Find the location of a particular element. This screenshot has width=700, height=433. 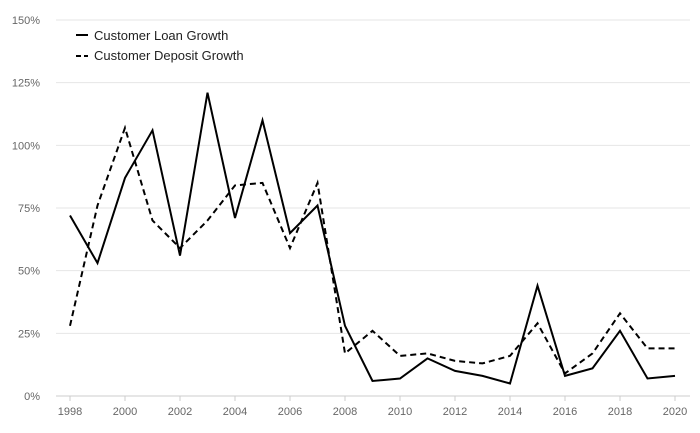

y-tick-label: 125% is located at coordinates (26, 84).